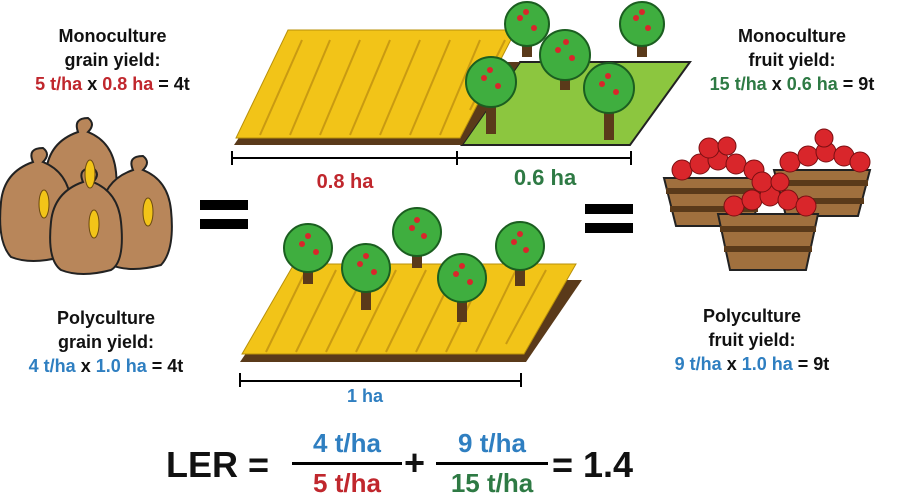 This screenshot has height=504, width=908. Describe the element at coordinates (52, 366) in the screenshot. I see `poly-grain-yield: 4 t/ha` at that location.